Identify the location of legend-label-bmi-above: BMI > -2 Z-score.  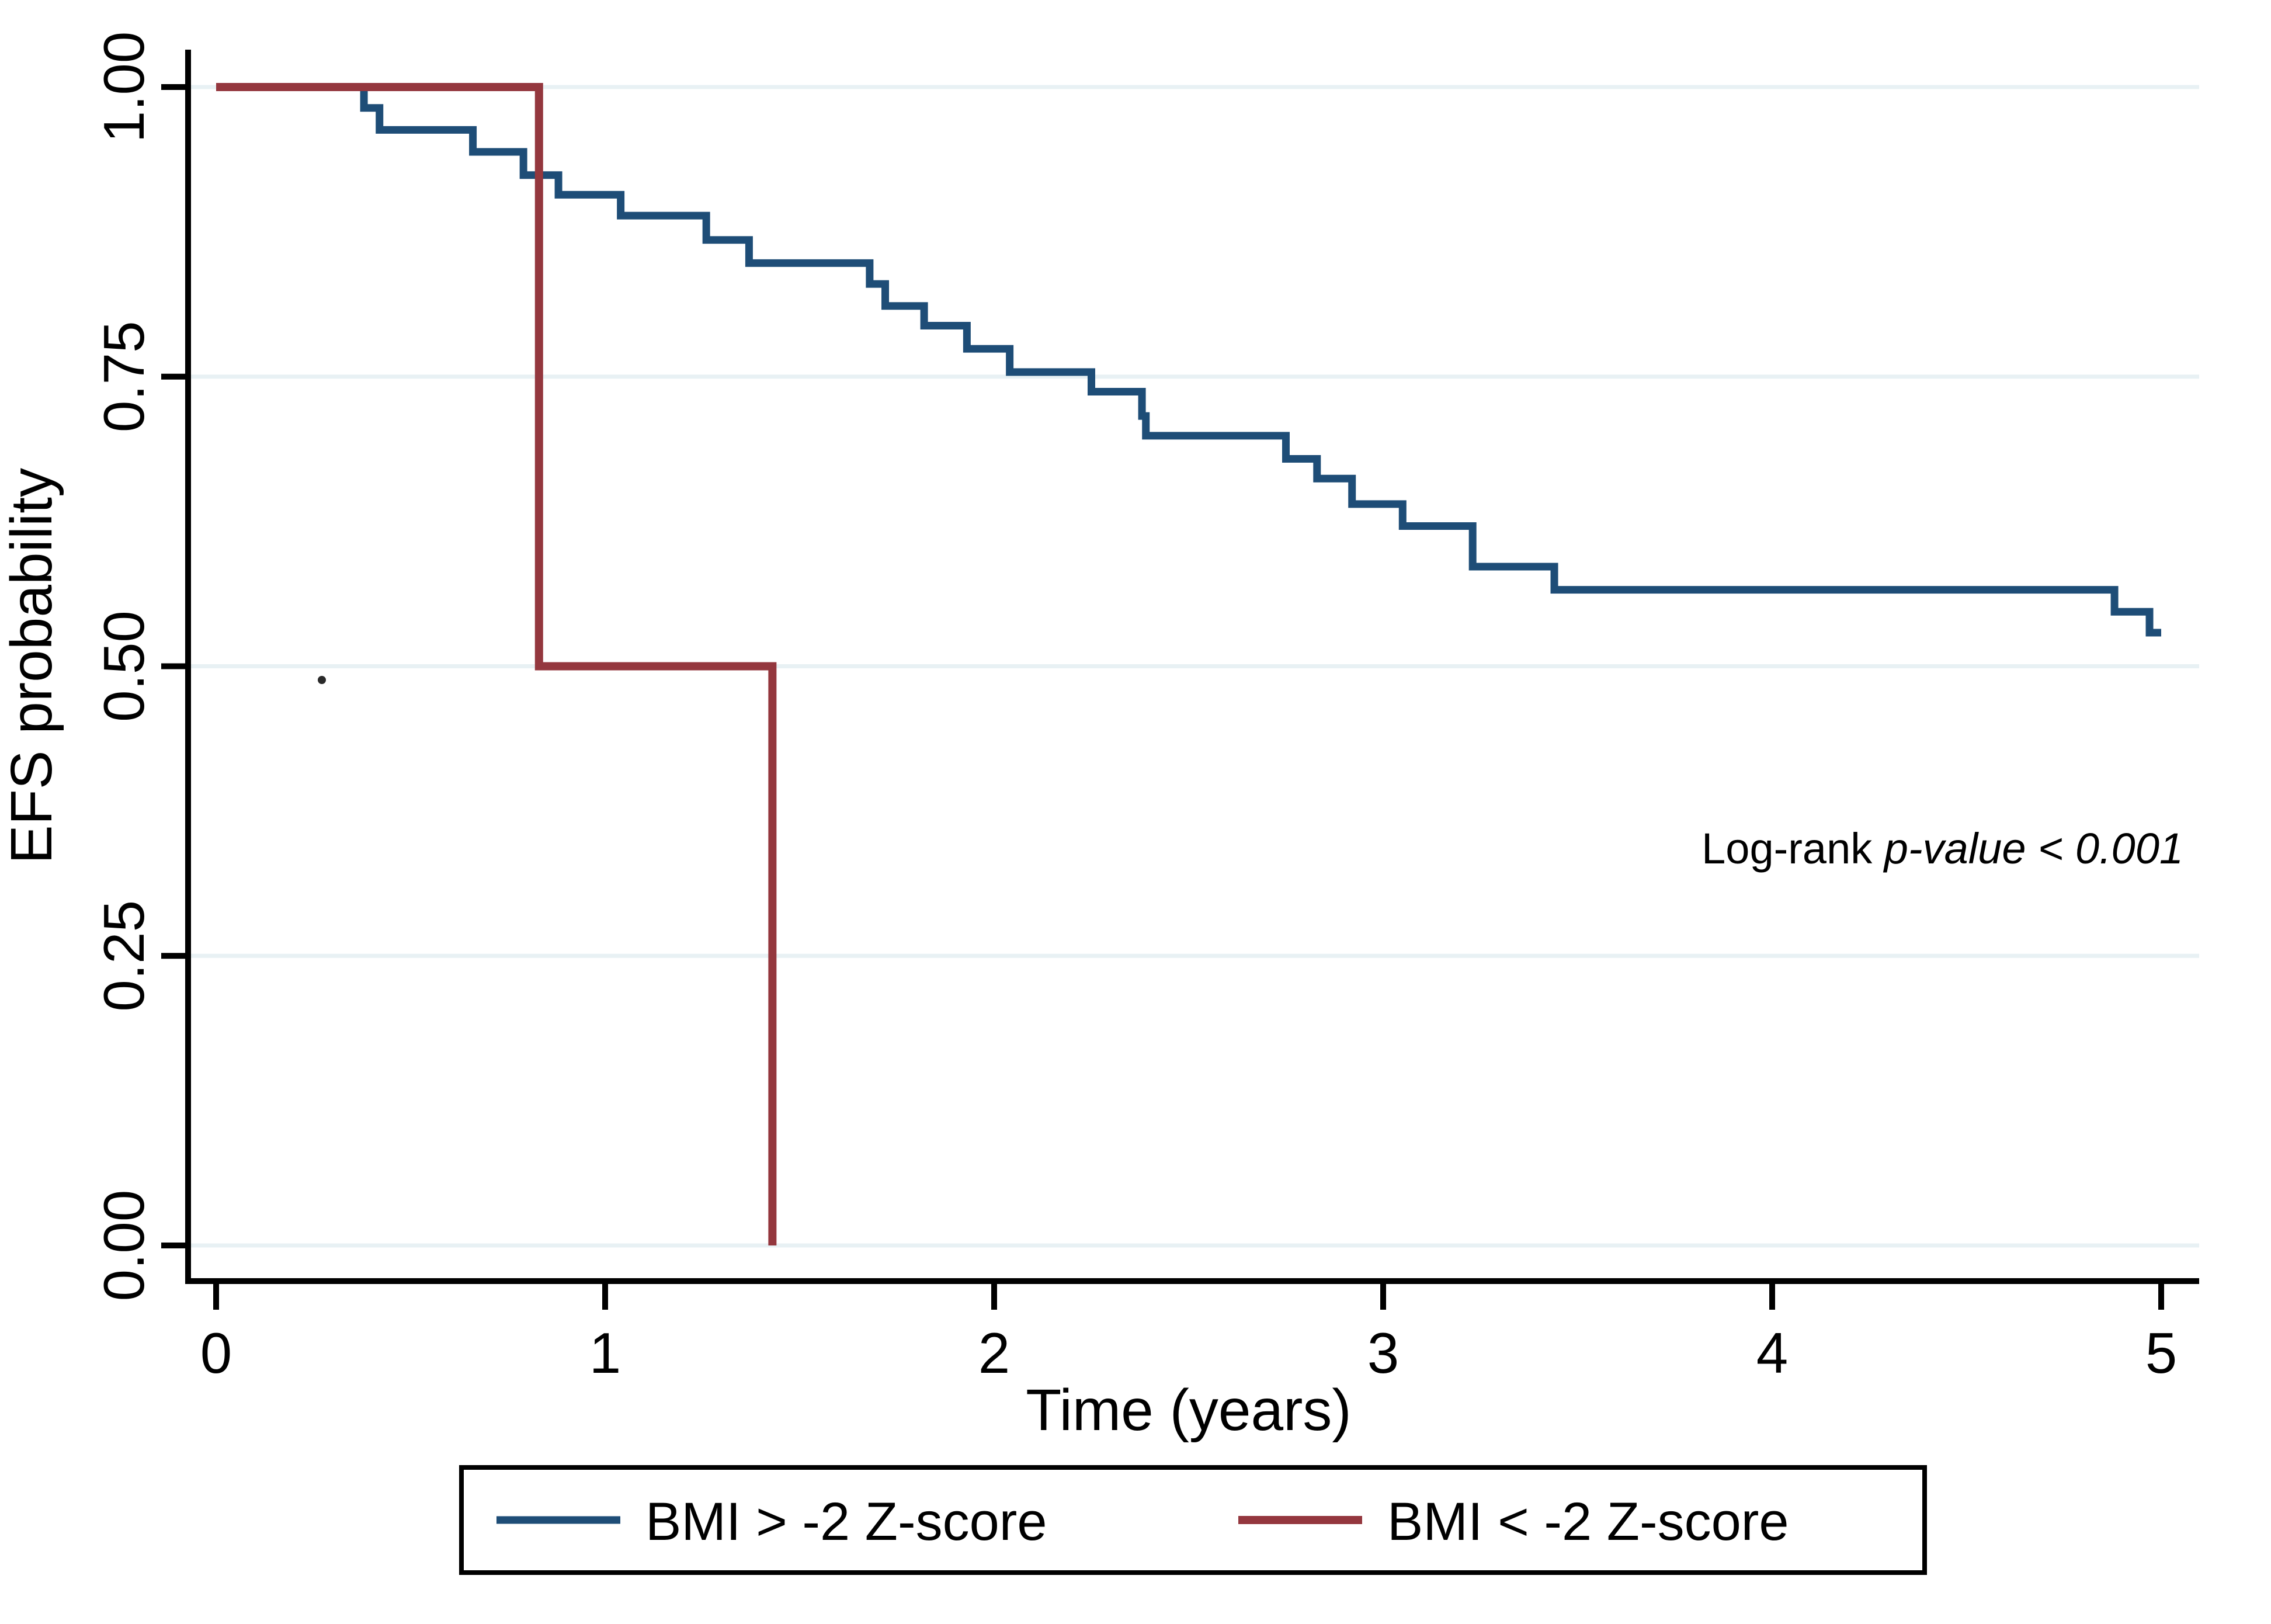
(846, 1522).